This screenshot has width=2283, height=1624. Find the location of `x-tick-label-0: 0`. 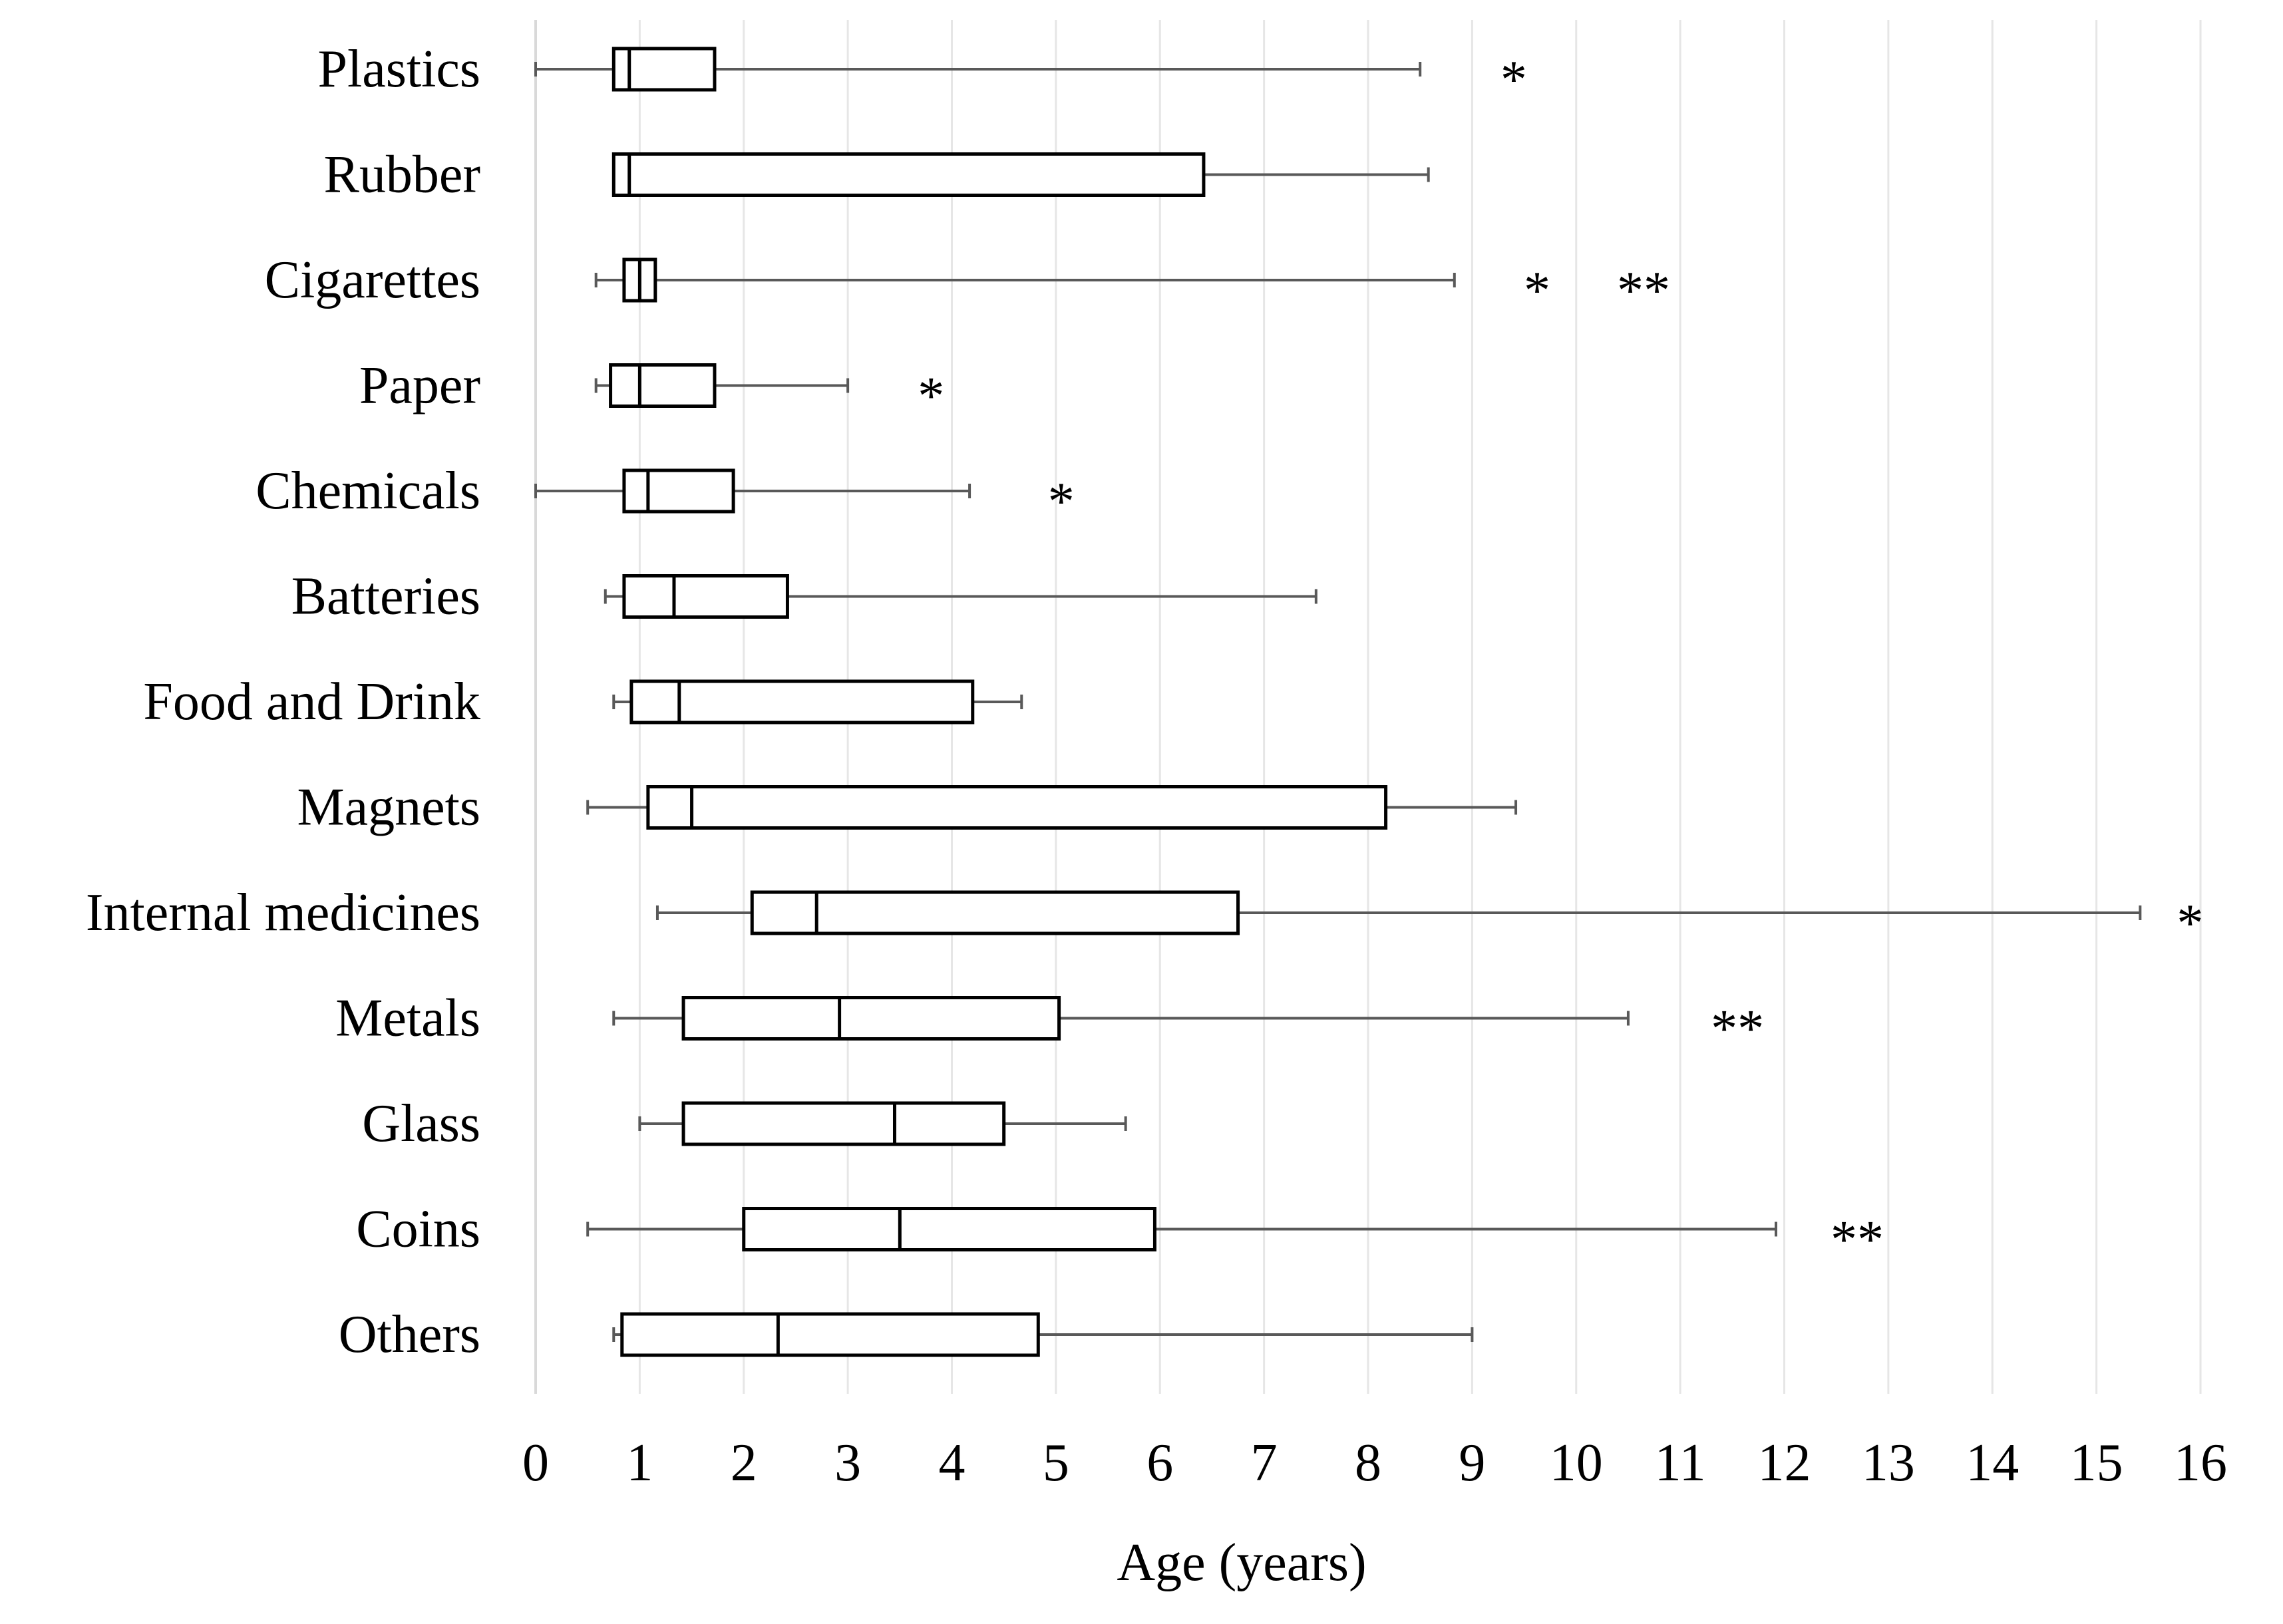

x-tick-label-0: 0 is located at coordinates (535, 1463).